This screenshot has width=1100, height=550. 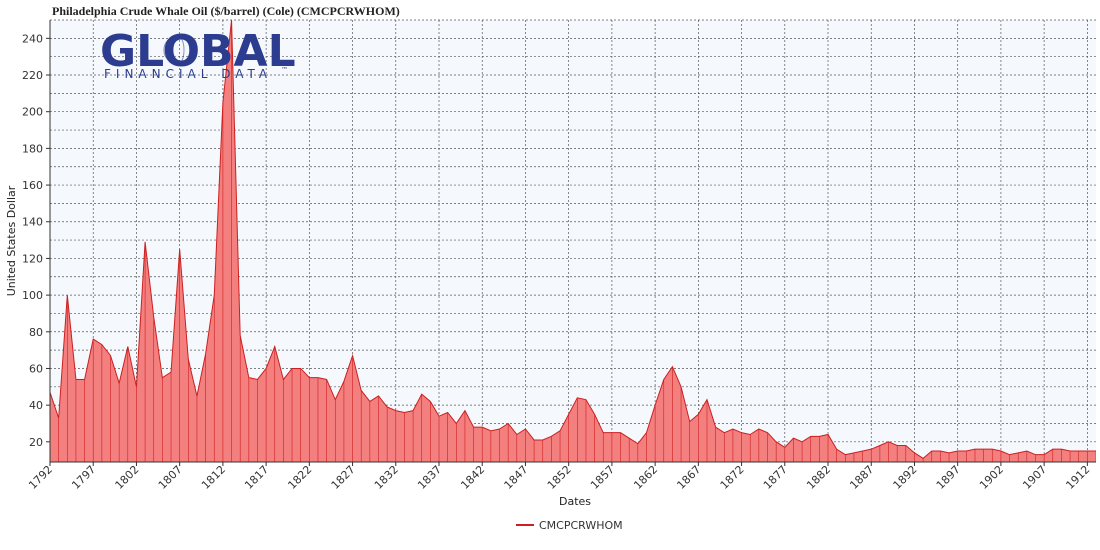 What do you see at coordinates (991, 477) in the screenshot?
I see `x-tick-label: 1902` at bounding box center [991, 477].